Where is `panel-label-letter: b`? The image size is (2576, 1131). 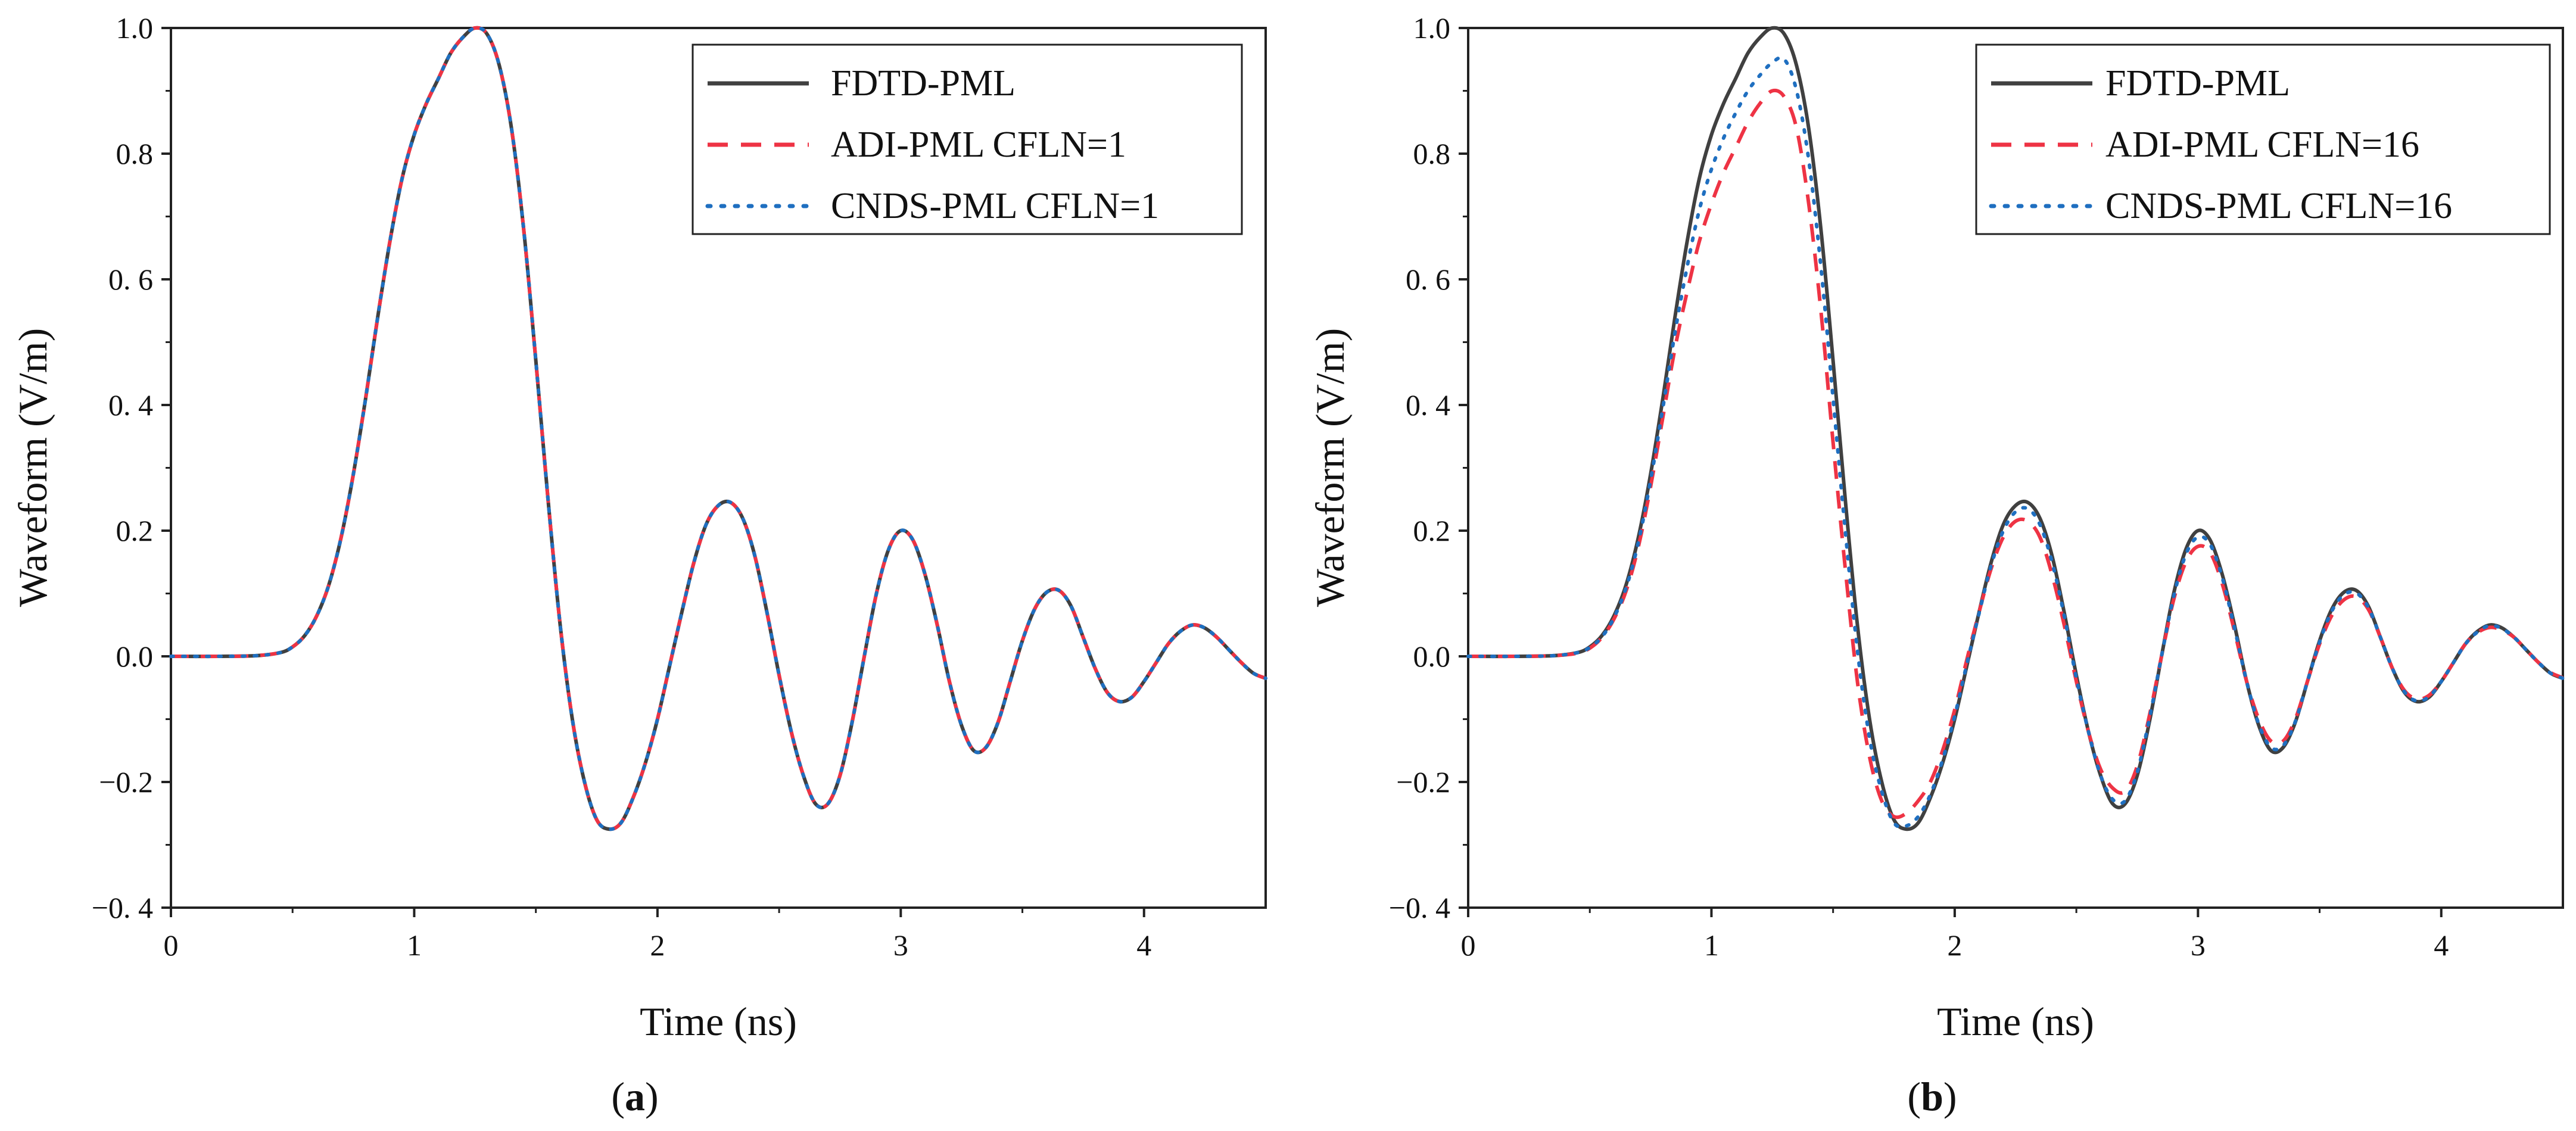
panel-label-letter: b is located at coordinates (1932, 1096).